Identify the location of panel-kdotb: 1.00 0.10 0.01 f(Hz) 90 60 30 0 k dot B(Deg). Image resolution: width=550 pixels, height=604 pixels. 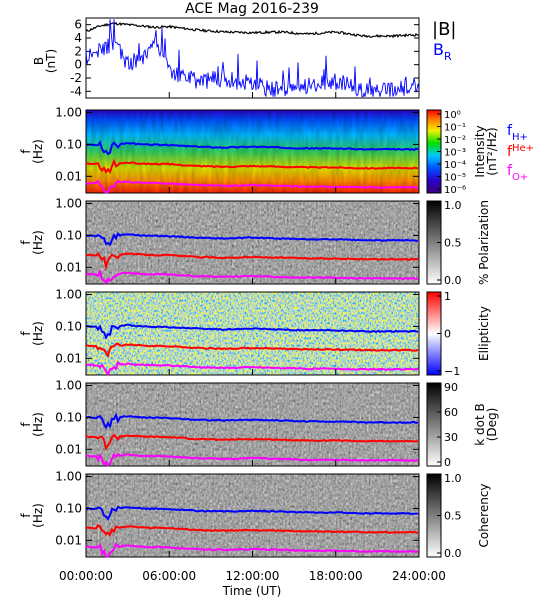
(259, 424).